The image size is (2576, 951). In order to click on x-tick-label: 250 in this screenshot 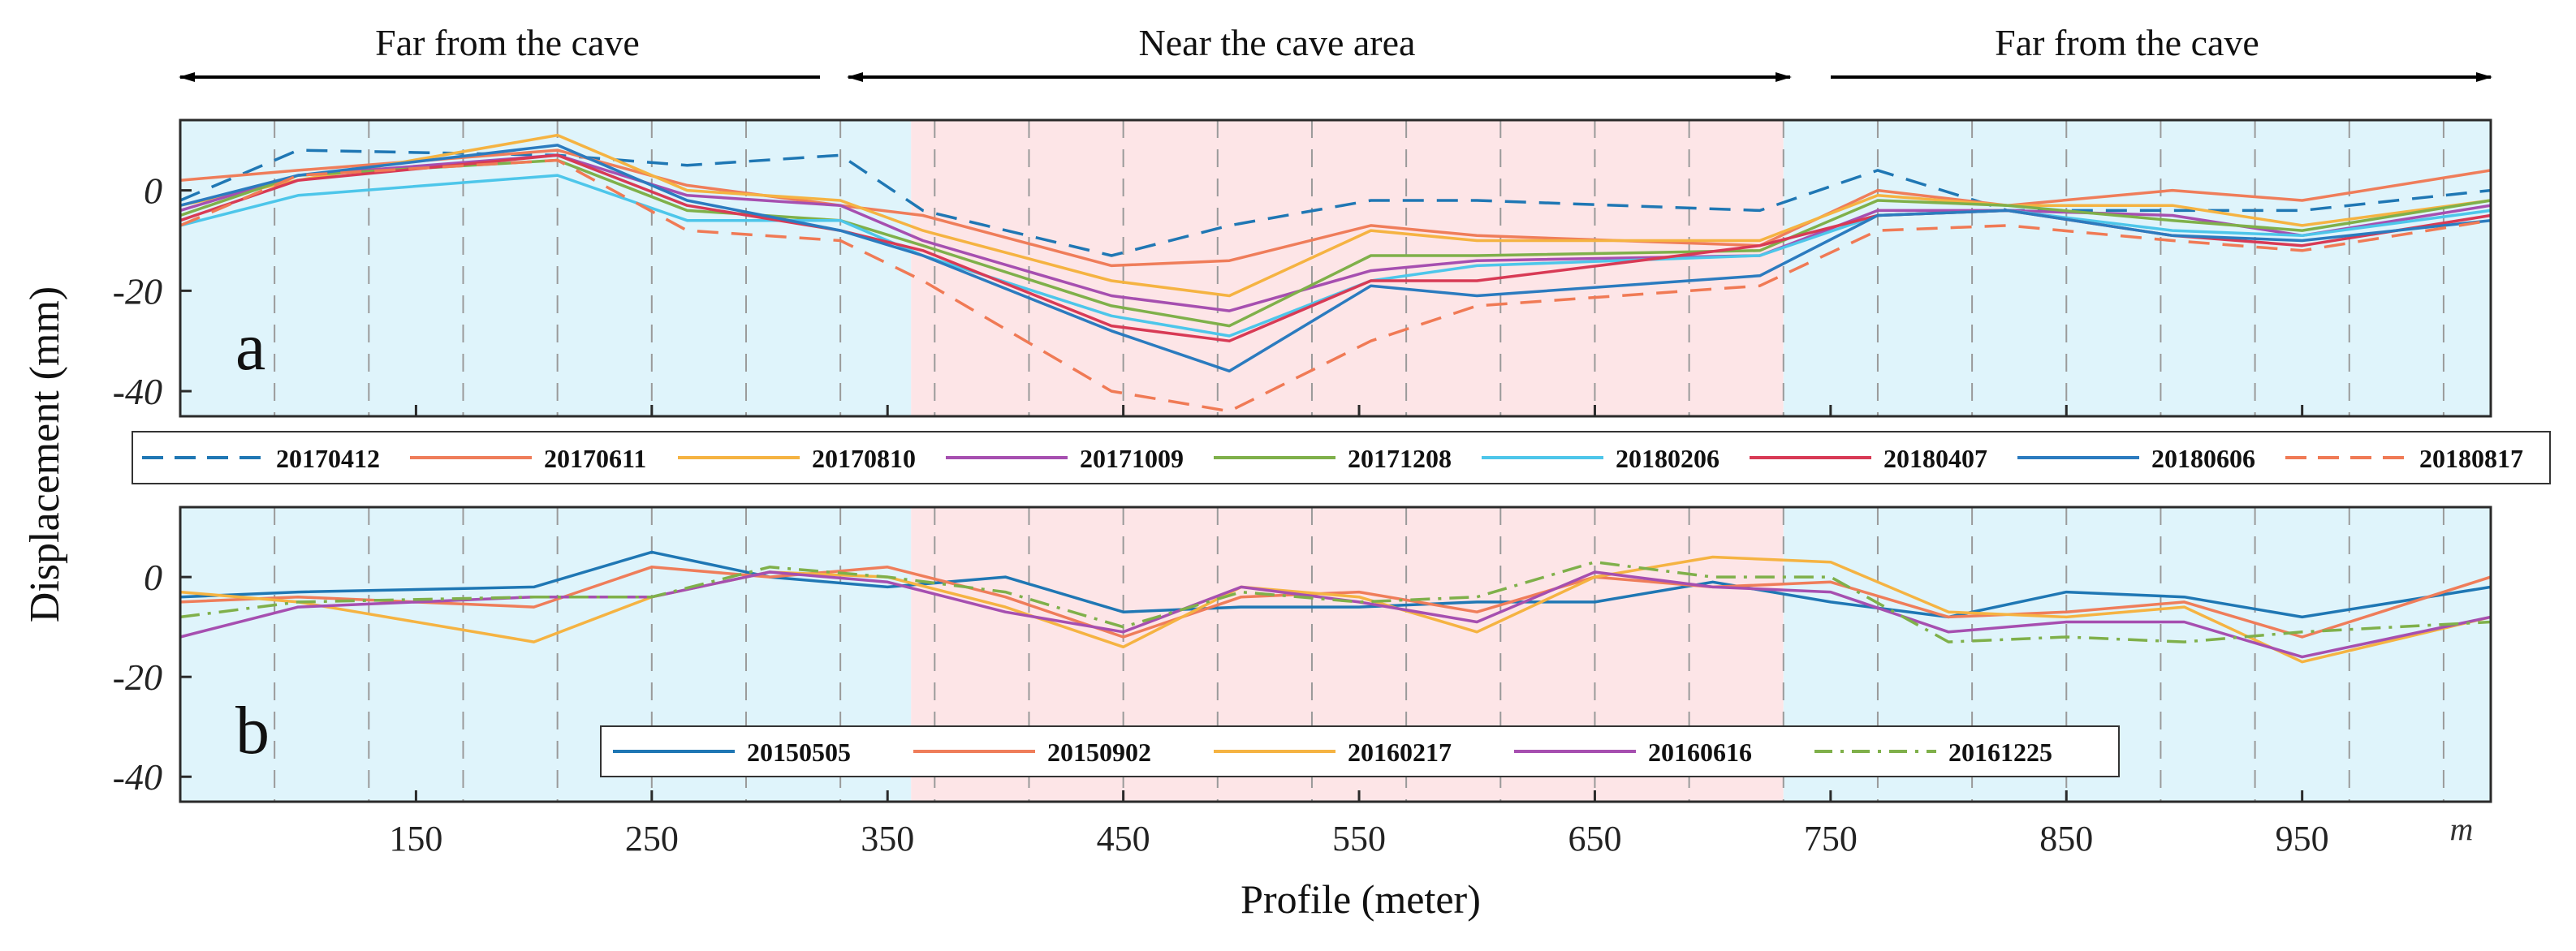, I will do `click(652, 839)`.